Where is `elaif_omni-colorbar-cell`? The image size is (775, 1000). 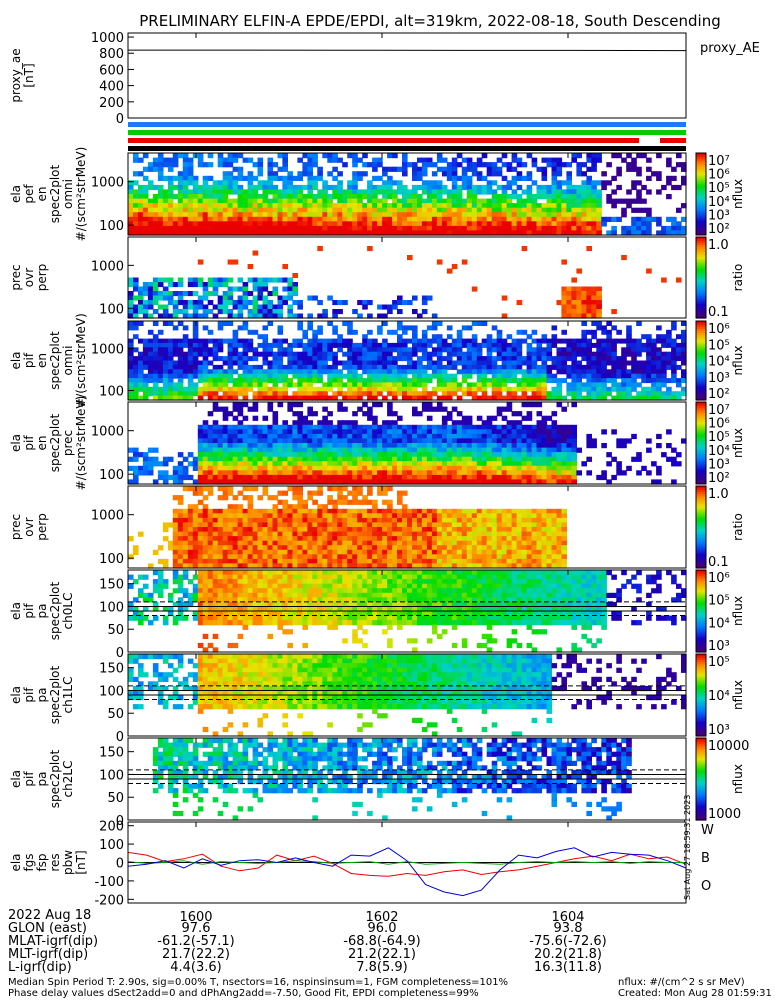 elaif_omni-colorbar-cell is located at coordinates (701, 395).